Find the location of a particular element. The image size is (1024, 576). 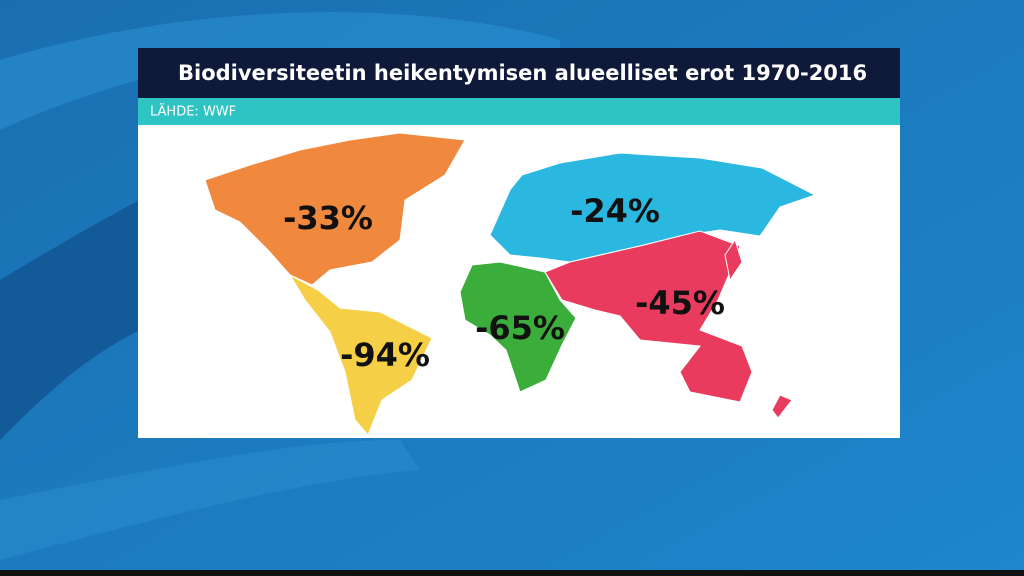

region-label: -45% is located at coordinates (680, 303).